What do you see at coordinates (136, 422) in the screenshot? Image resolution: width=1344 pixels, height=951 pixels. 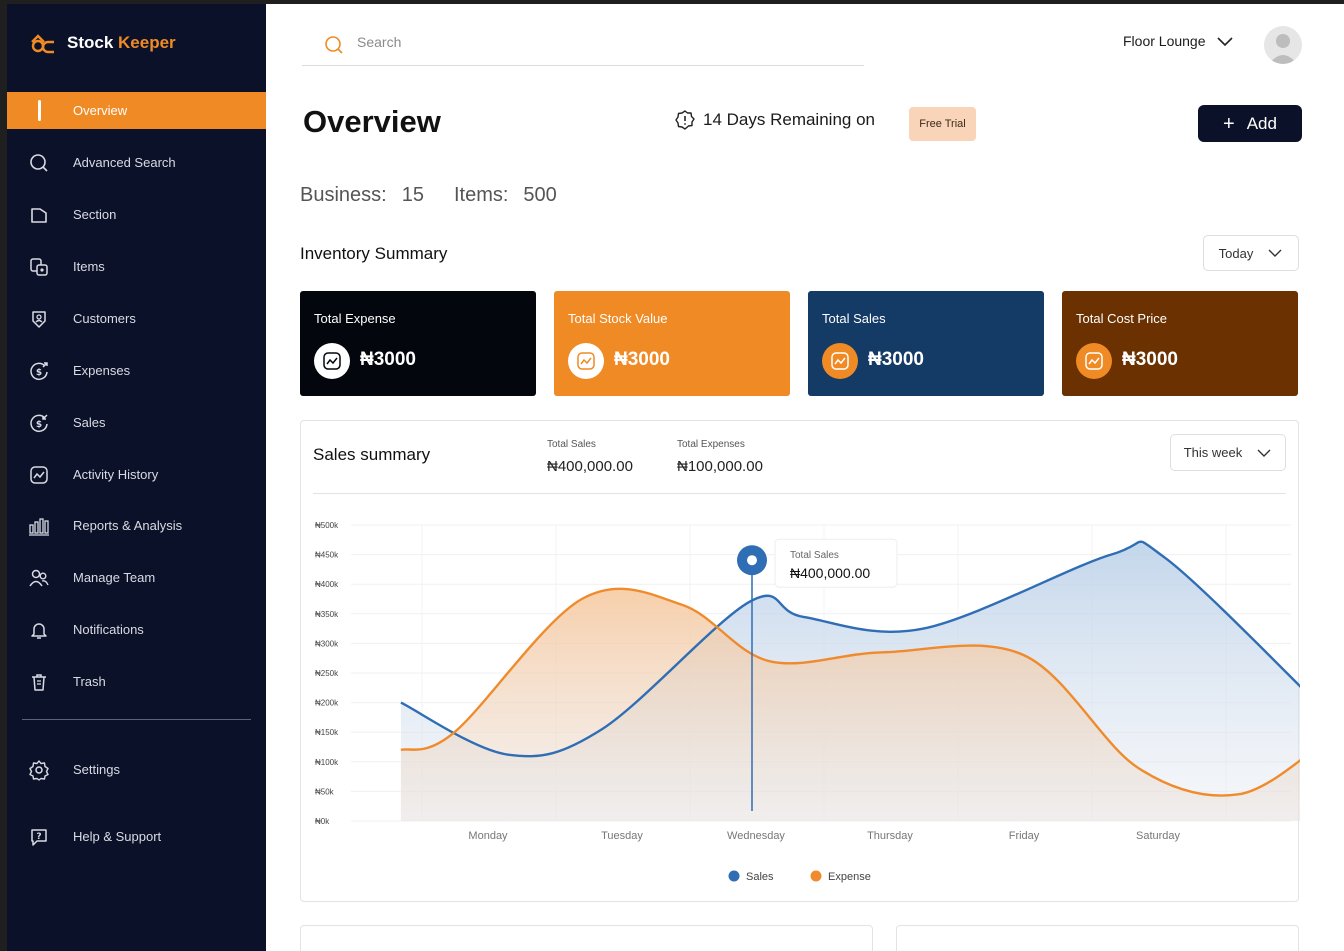 I see `sidebar-item-sales: $ Sales` at bounding box center [136, 422].